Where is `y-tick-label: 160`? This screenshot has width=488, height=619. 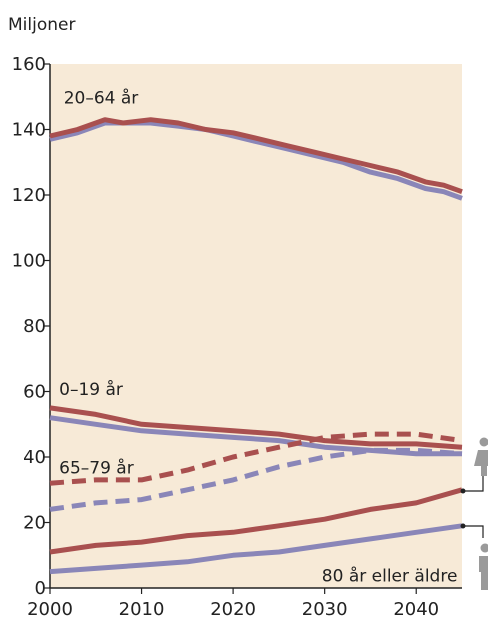 y-tick-label: 160 is located at coordinates (29, 64).